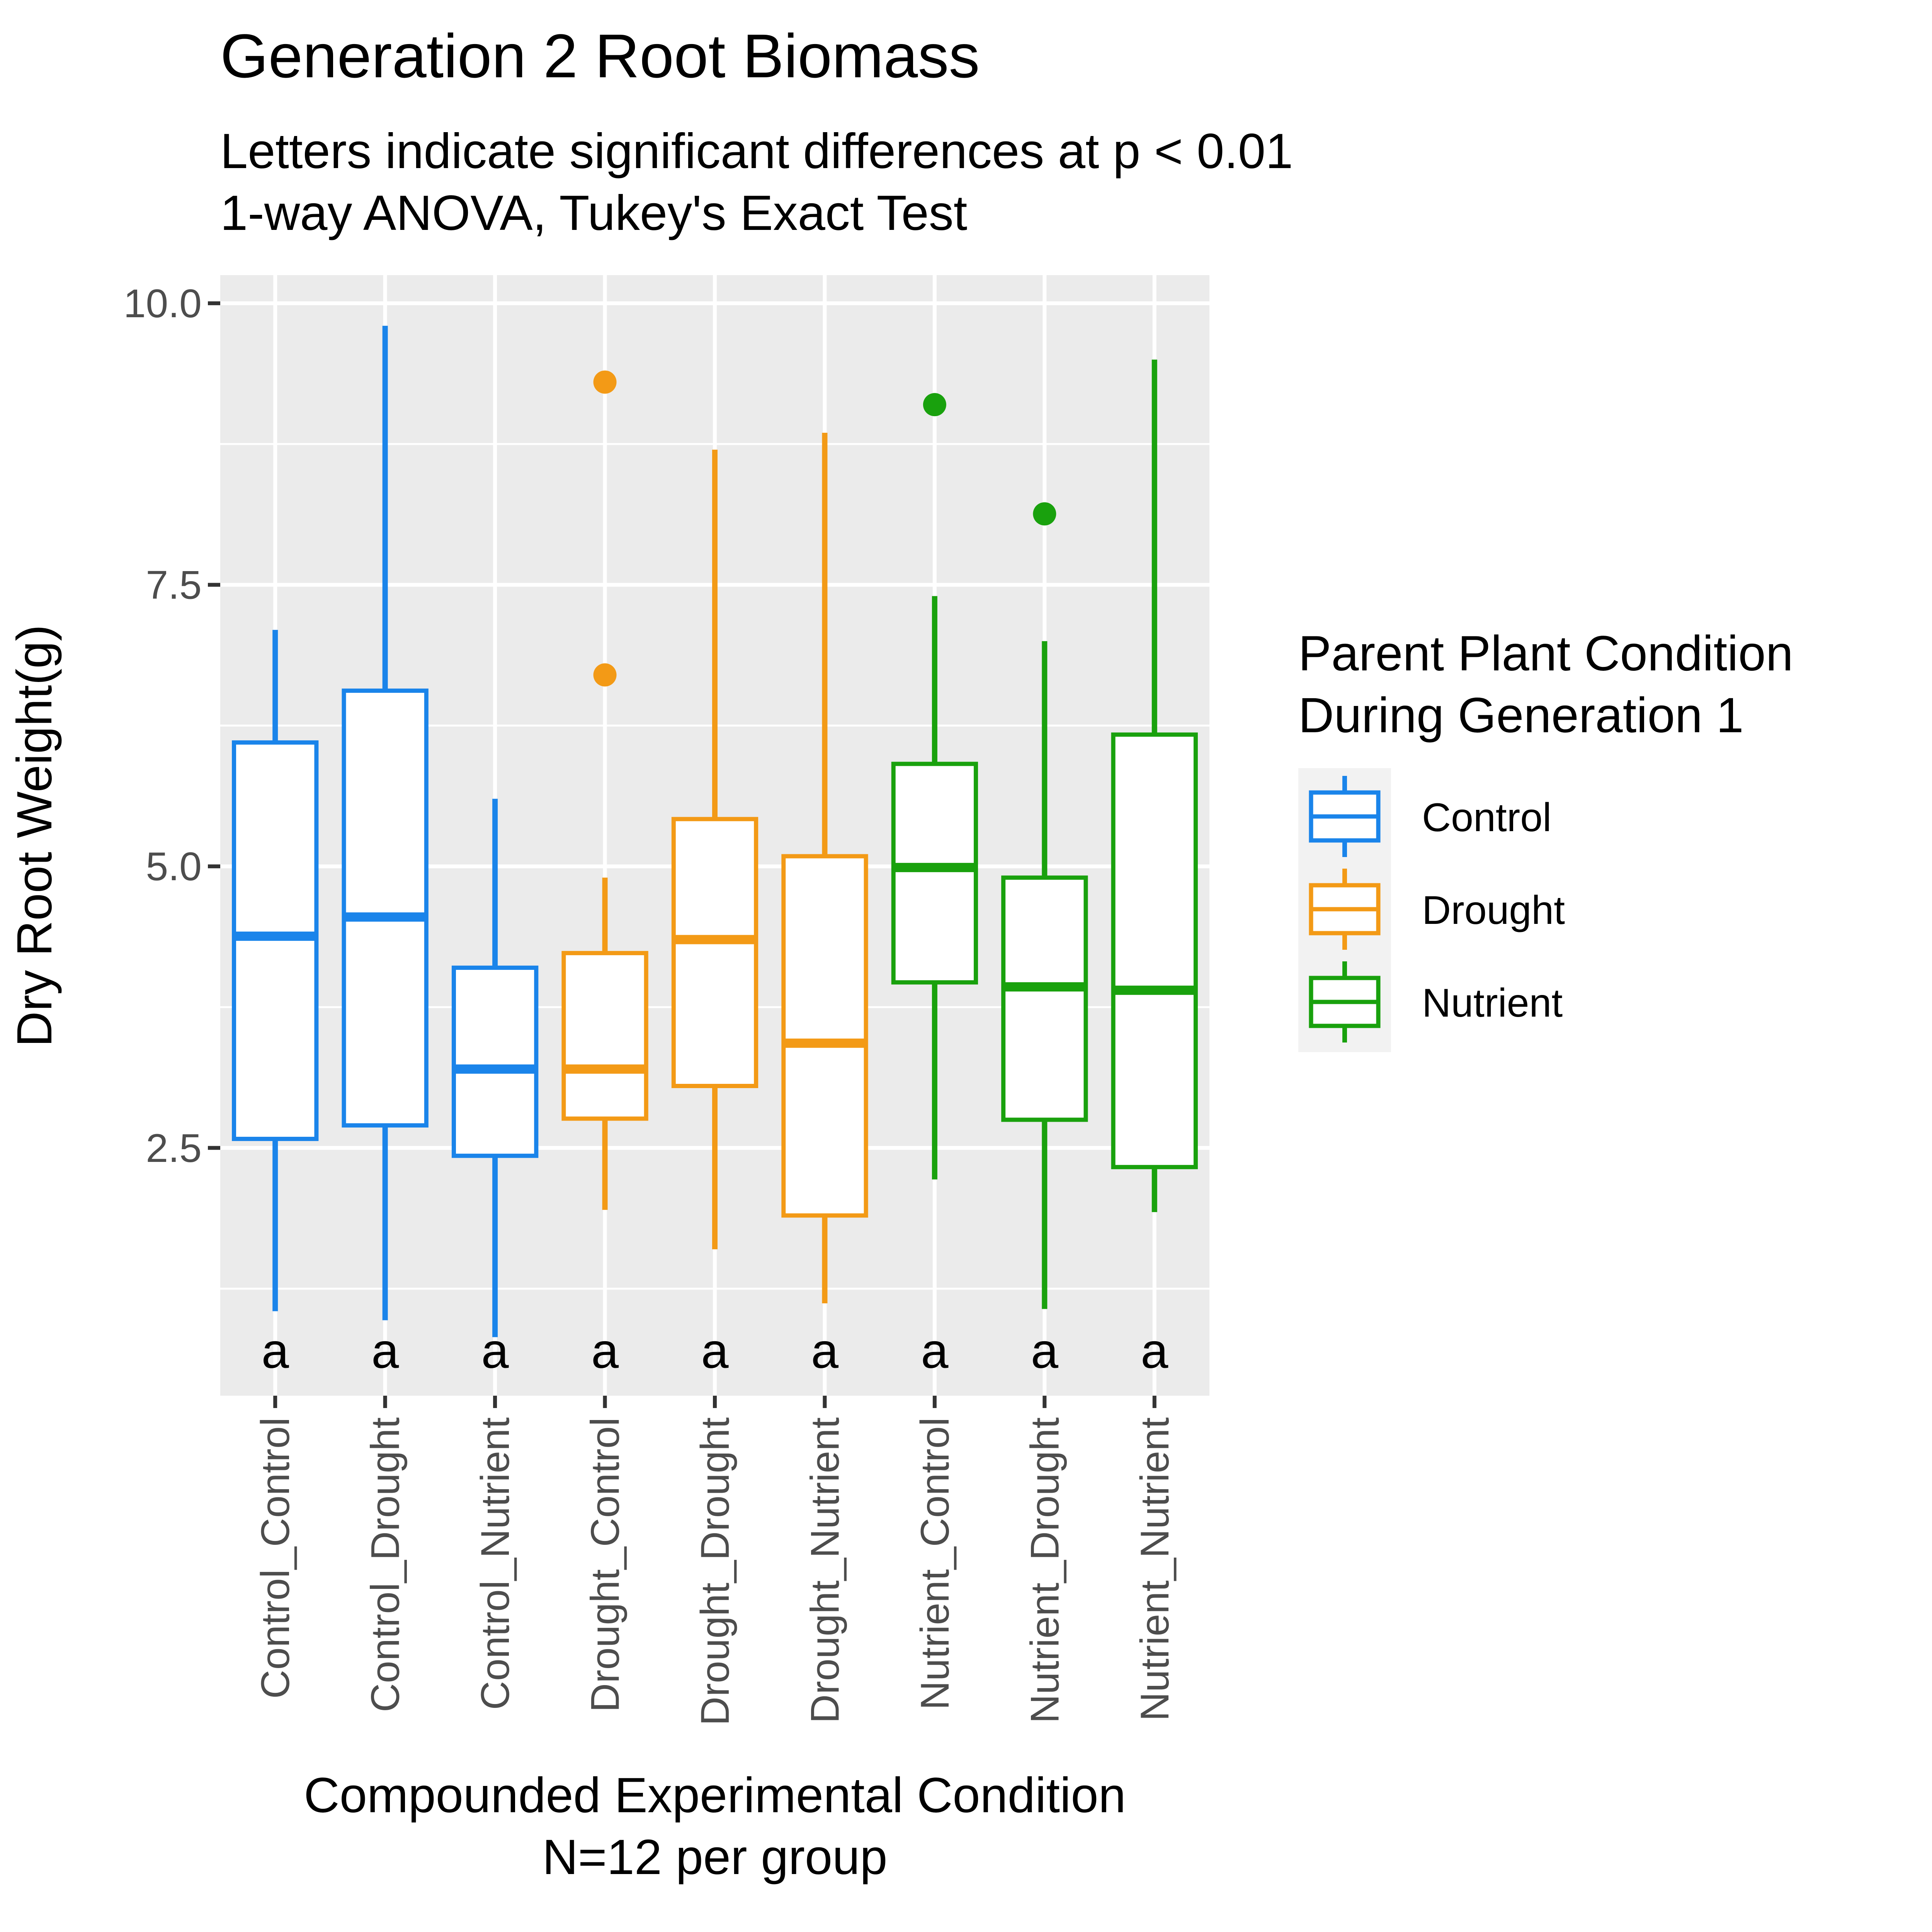  I want to click on legend-title-line-1: Parent Plant Condition, so click(1546, 653).